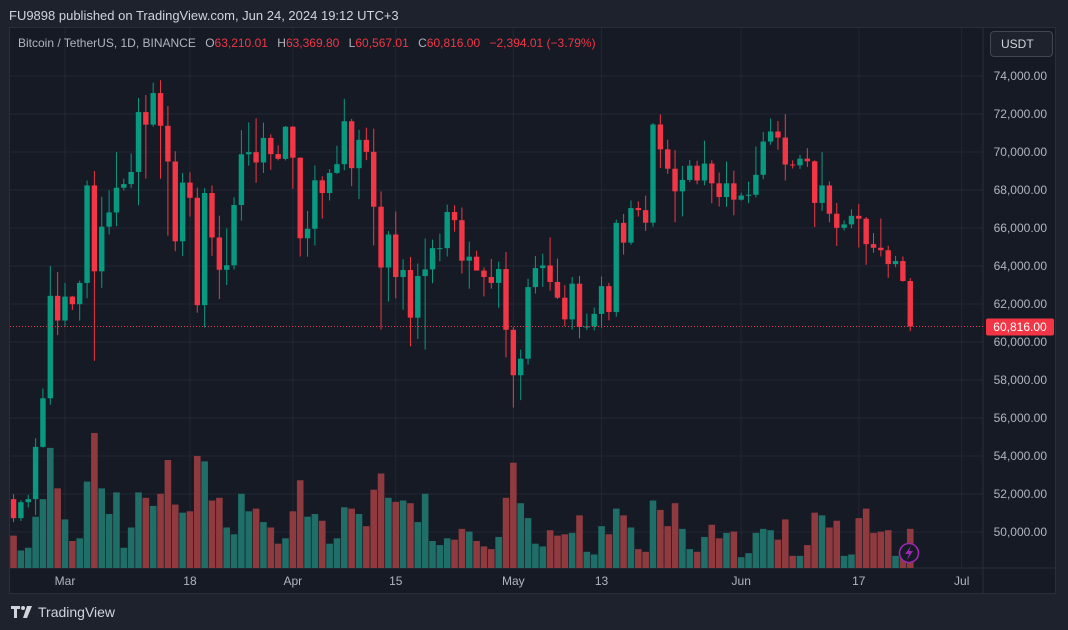 The height and width of the screenshot is (630, 1068). What do you see at coordinates (1021, 532) in the screenshot?
I see `price-tick-label: 50,000.00` at bounding box center [1021, 532].